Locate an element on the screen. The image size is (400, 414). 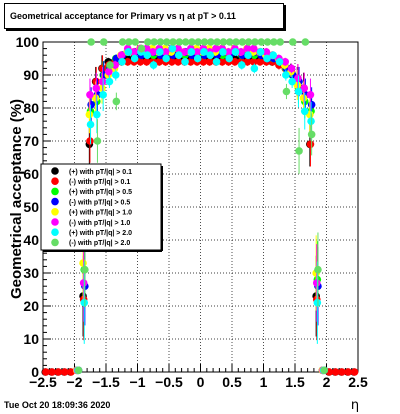
y-tick-label: 80 is located at coordinates (31, 108).